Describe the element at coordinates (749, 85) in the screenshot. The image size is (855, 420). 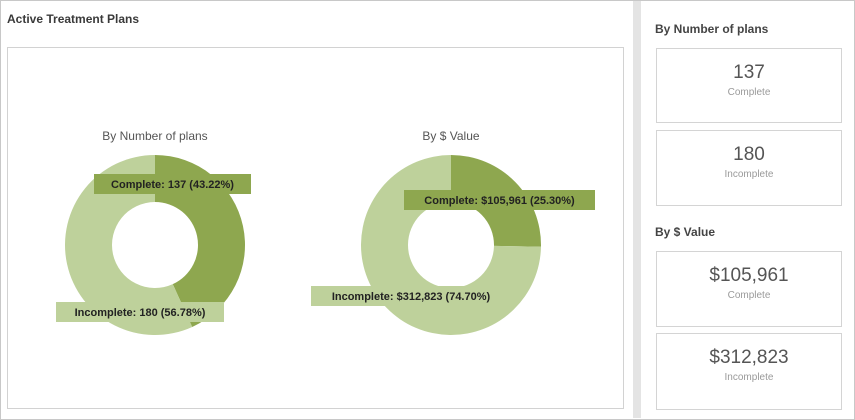
I see `stat-card-complete-count: 137 Complete` at that location.